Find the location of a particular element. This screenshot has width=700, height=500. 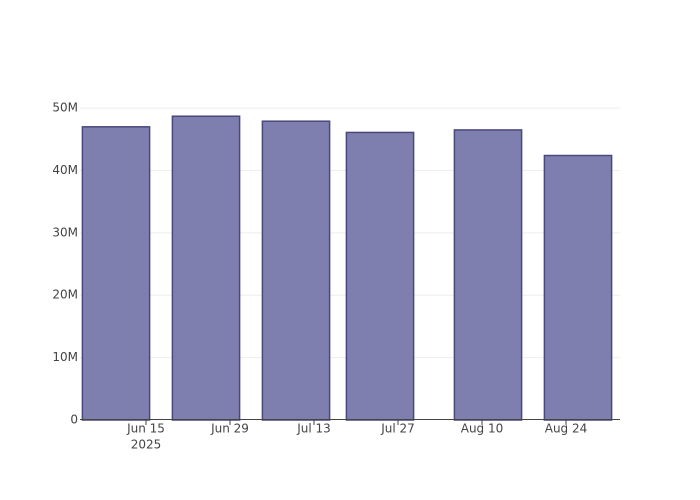

x-tick-label: Jul 27 is located at coordinates (397, 429).